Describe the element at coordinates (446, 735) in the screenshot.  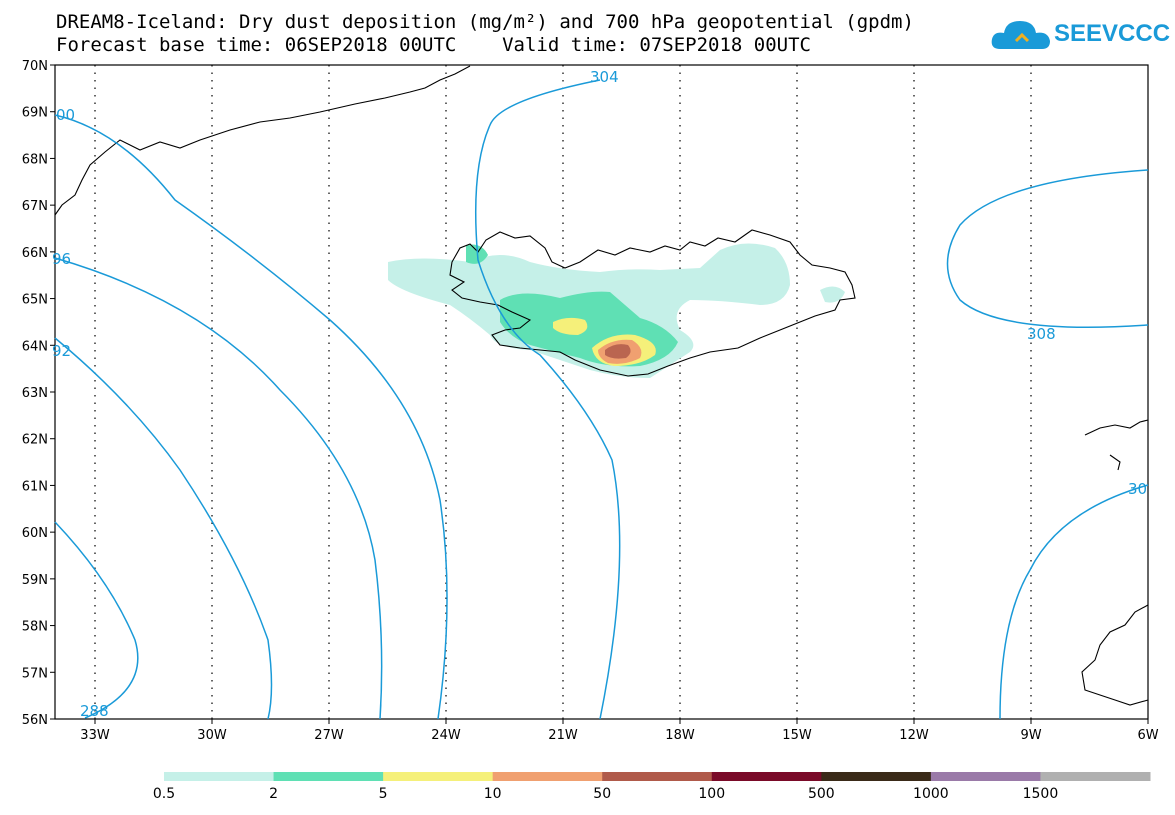
I see `lon-tick-label: 24W` at that location.